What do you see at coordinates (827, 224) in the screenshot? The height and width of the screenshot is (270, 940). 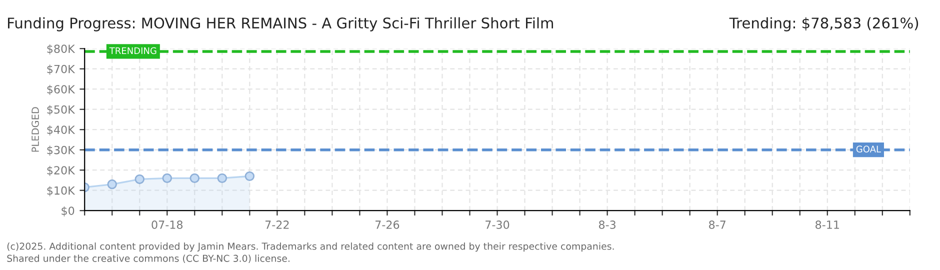 I see `x-tick-label: 8-11` at bounding box center [827, 224].